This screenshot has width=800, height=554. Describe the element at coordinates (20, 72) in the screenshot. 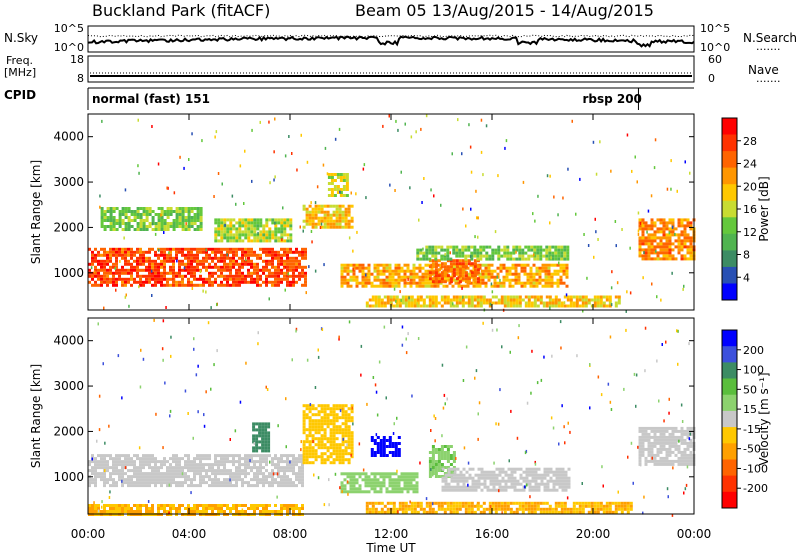

I see `freq-label-2: [MHz]` at that location.